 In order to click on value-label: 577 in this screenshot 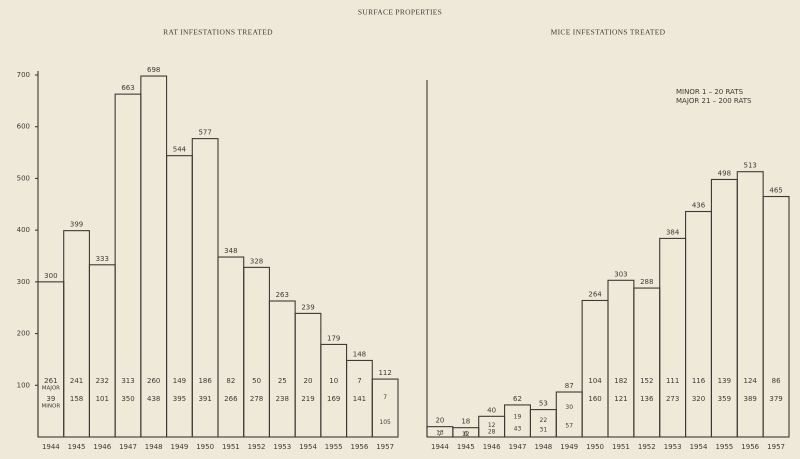, I will do `click(204, 133)`.